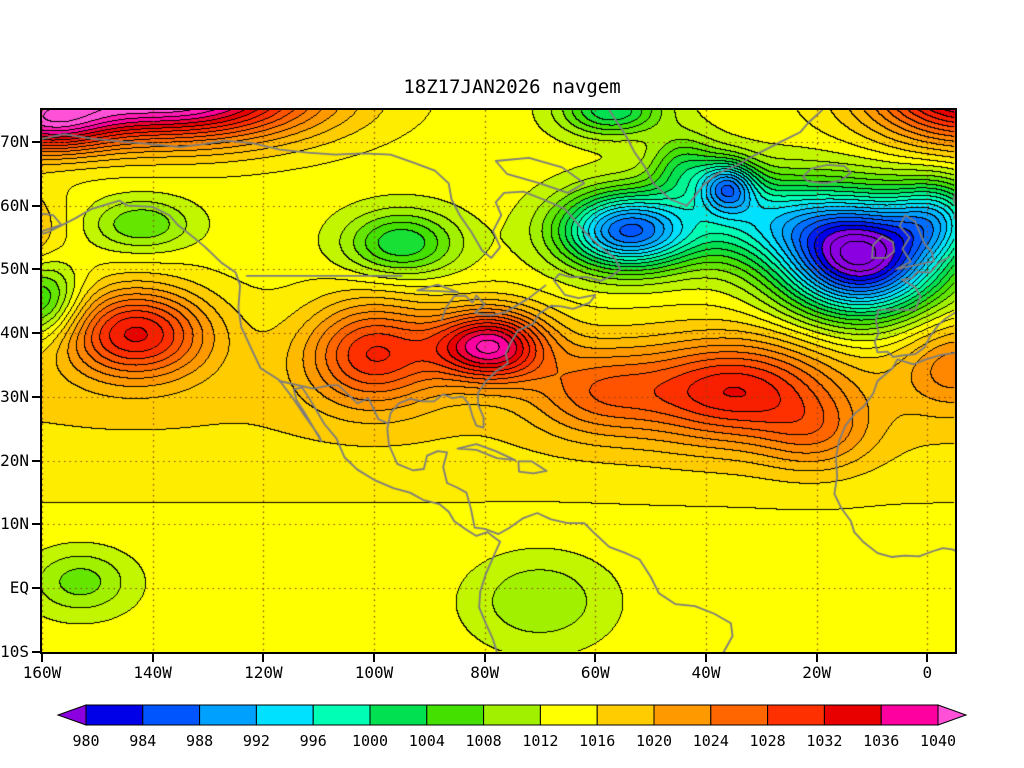 The image size is (1024, 768). I want to click on lon-tick-label: 100W, so click(374, 672).